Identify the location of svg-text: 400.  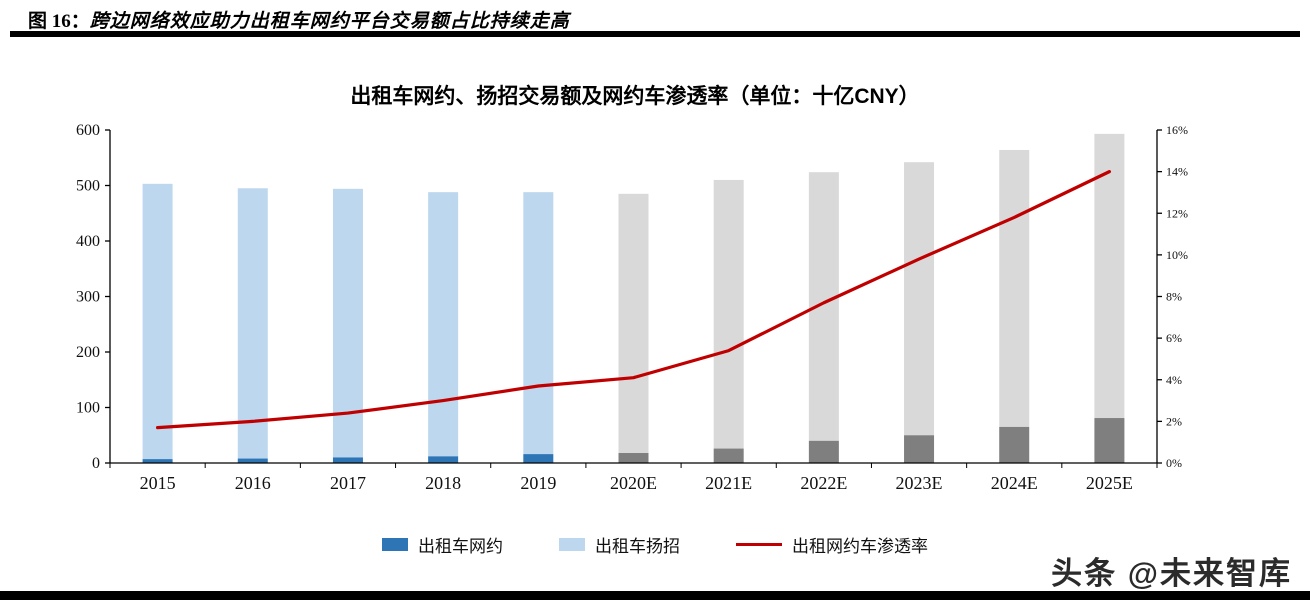
(88, 241).